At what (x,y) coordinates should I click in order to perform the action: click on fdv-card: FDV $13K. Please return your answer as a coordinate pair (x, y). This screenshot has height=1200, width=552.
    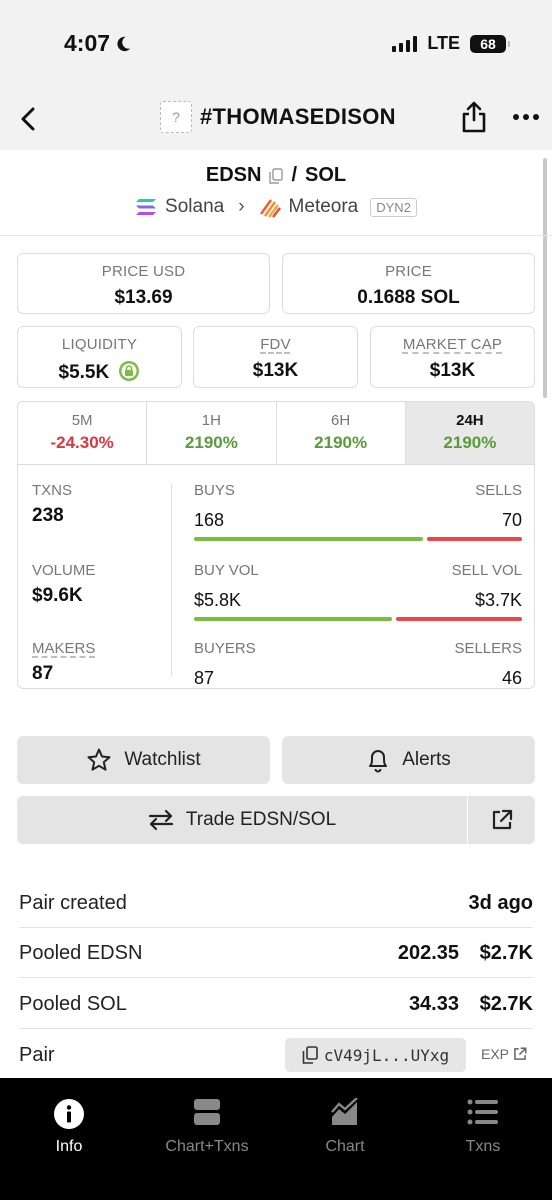
    Looking at the image, I should click on (275, 357).